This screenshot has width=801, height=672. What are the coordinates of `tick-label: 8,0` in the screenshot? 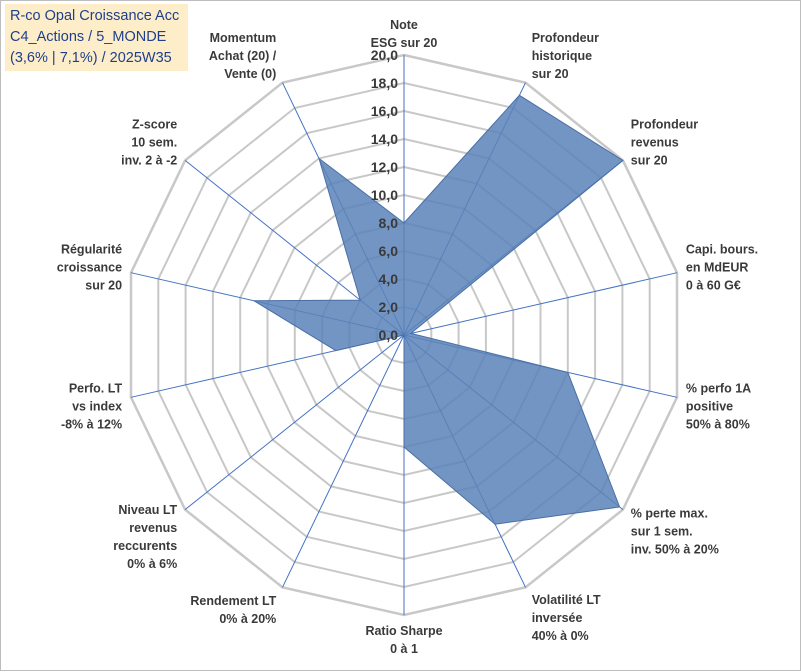 It's located at (389, 223).